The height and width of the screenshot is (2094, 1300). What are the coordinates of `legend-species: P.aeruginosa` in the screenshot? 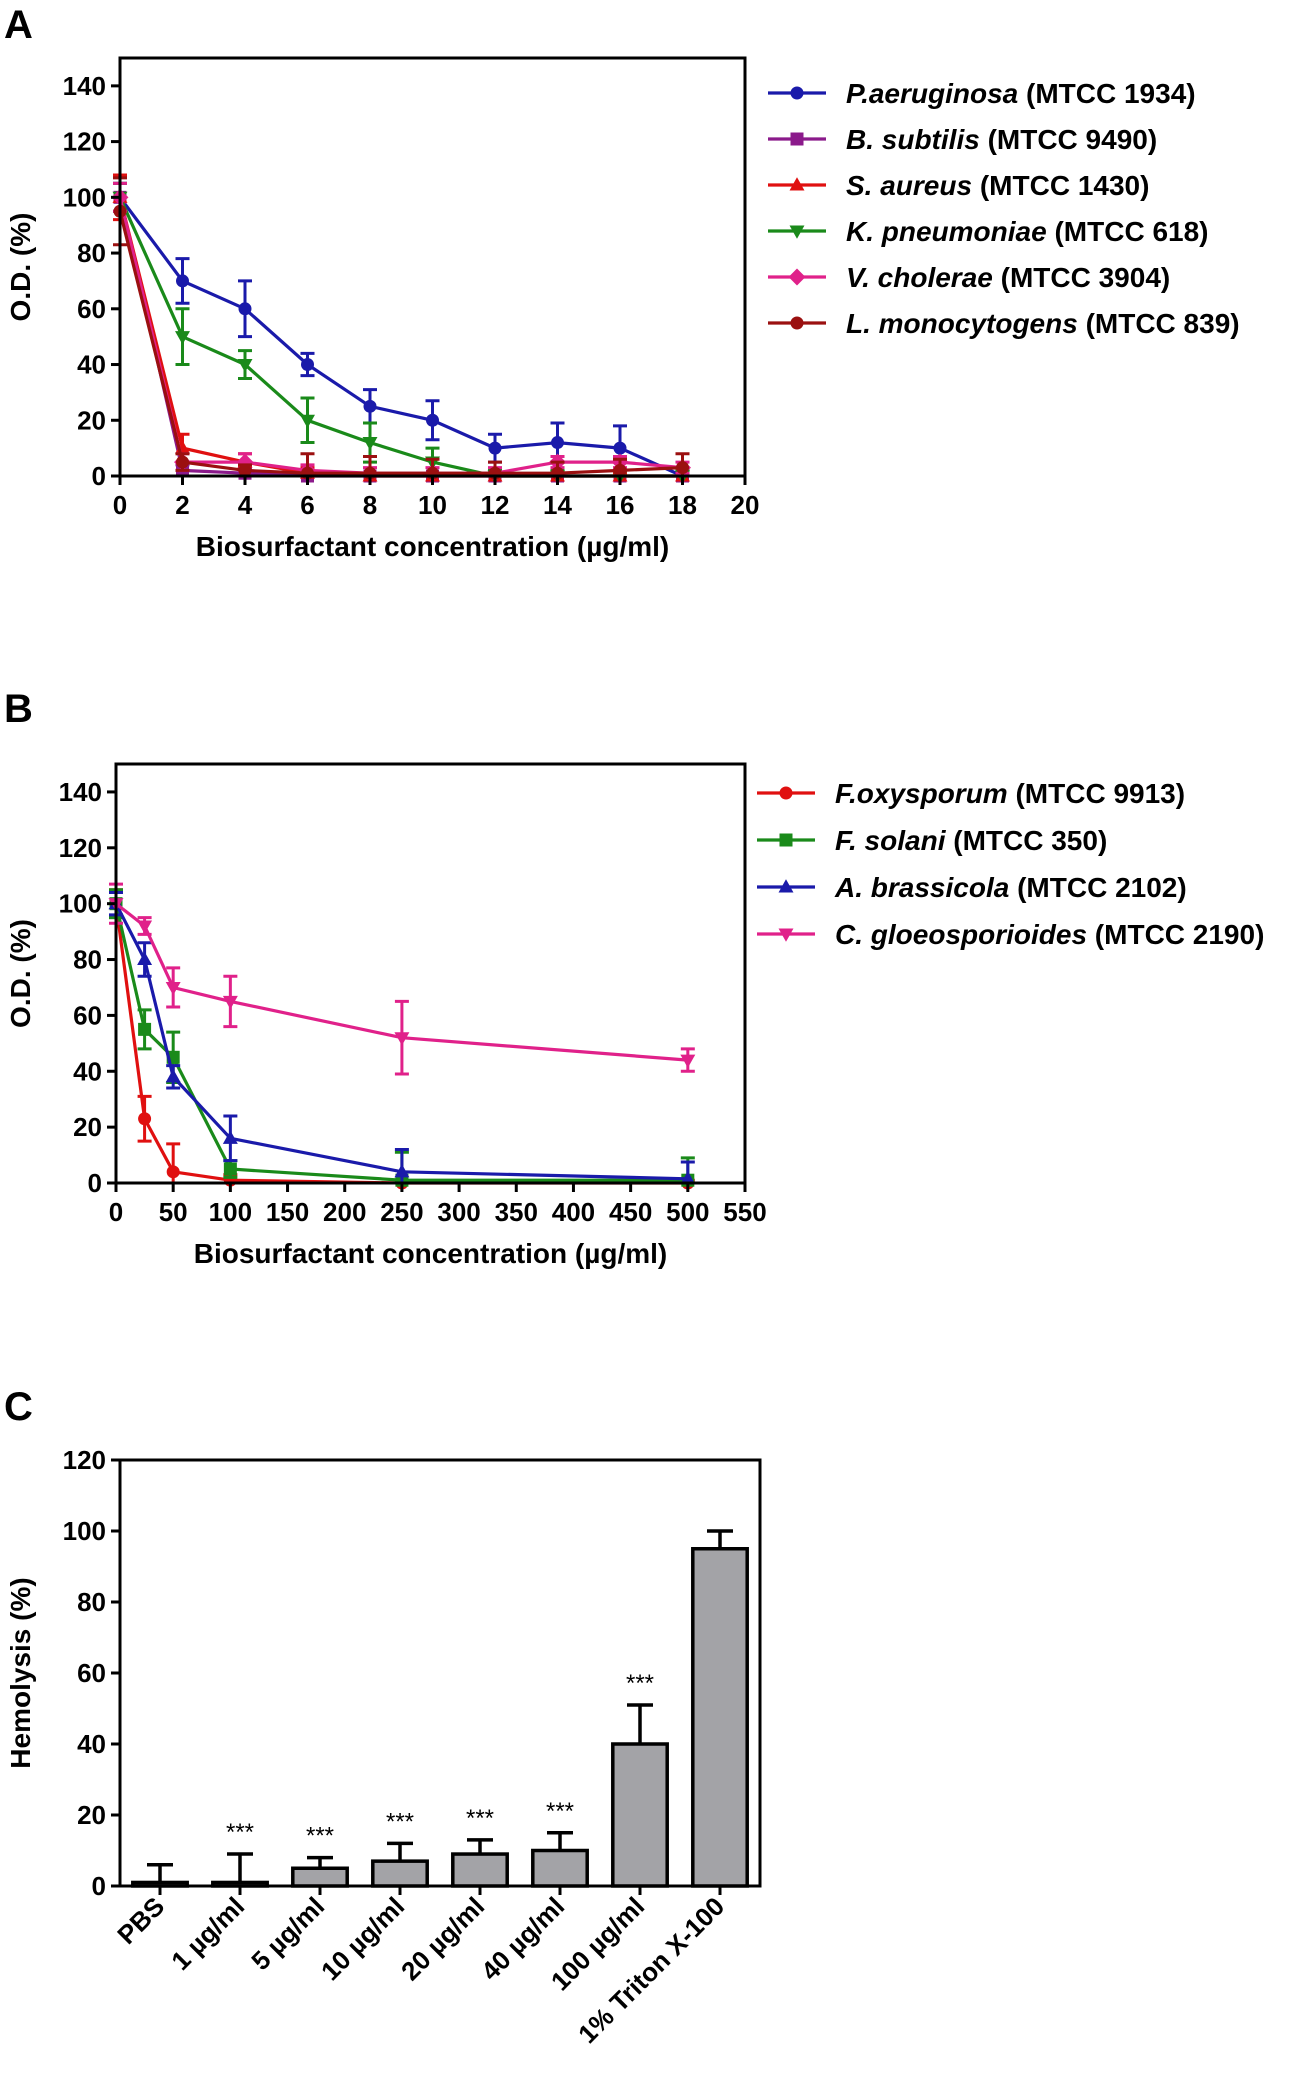 It's located at (932, 93).